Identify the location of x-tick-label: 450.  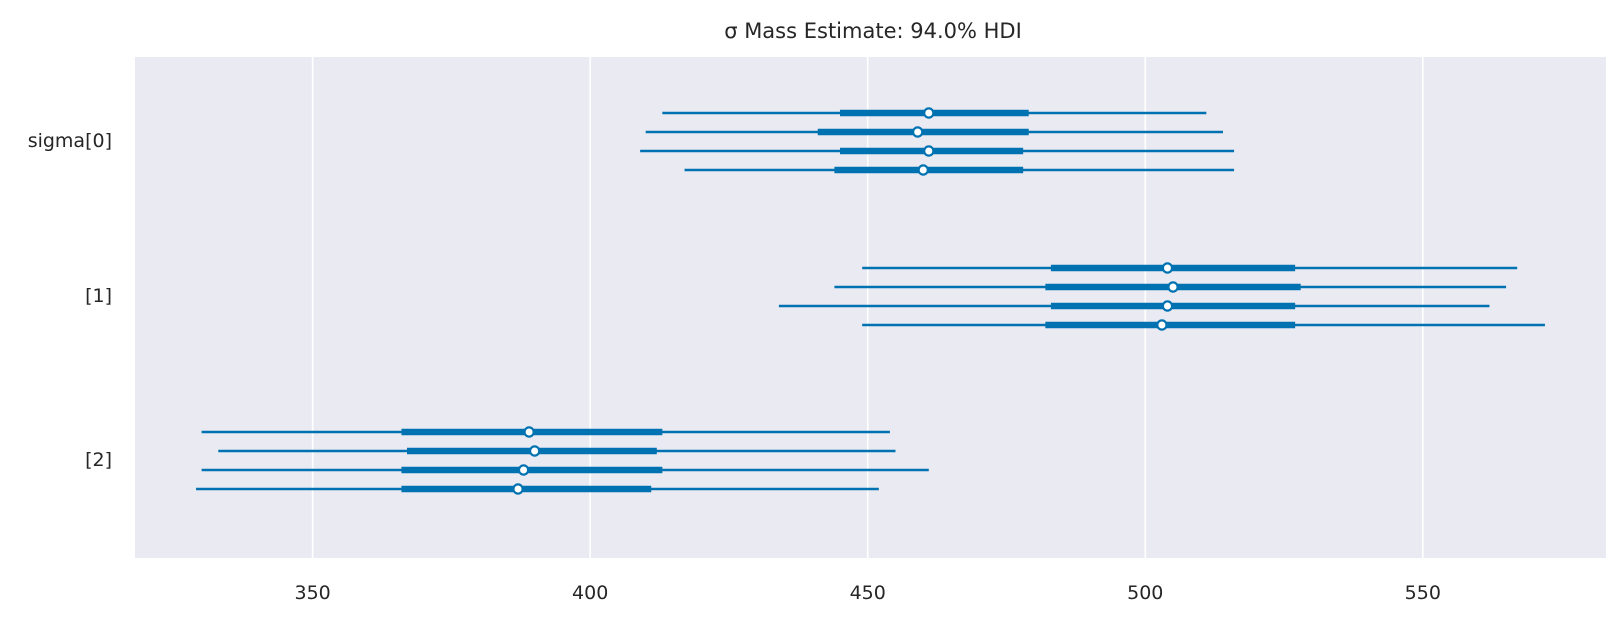
(868, 593).